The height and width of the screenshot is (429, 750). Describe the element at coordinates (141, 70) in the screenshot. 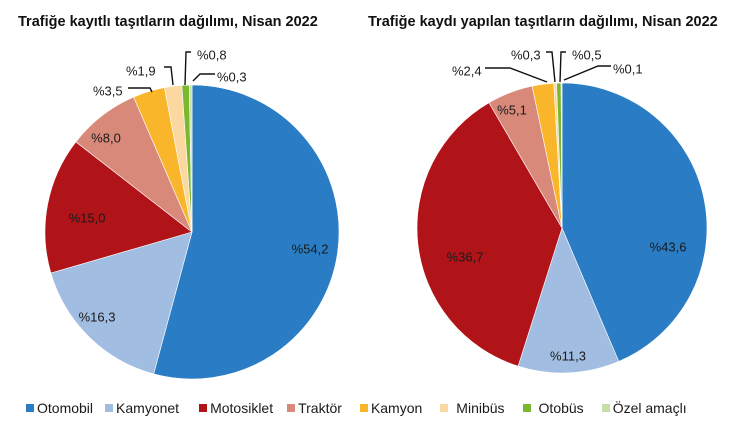

I see `slice-data-label: %1,9` at that location.